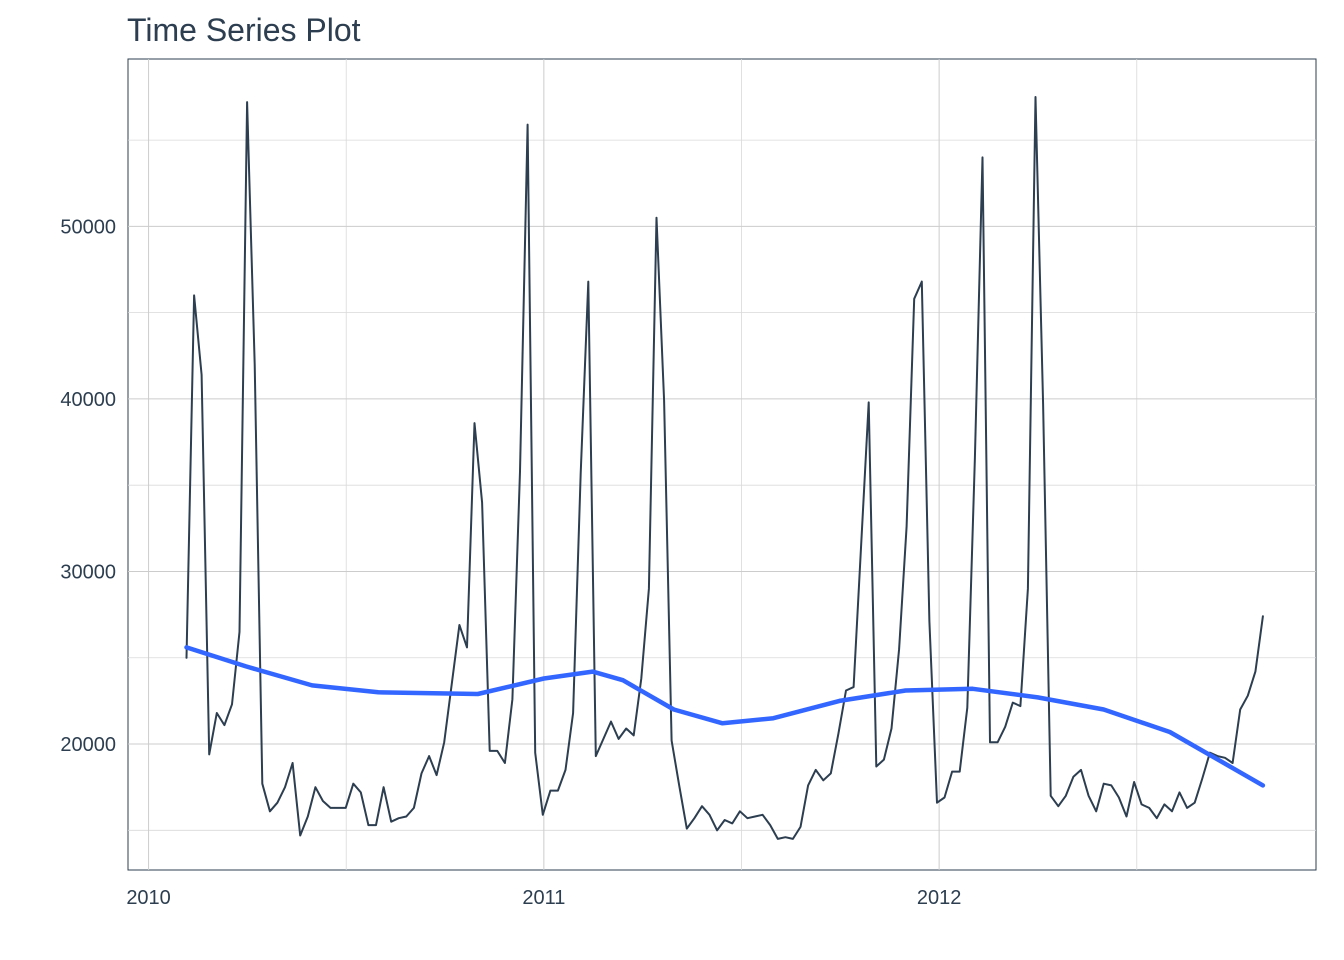  Describe the element at coordinates (88, 745) in the screenshot. I see `y-tick-label: 20000` at that location.